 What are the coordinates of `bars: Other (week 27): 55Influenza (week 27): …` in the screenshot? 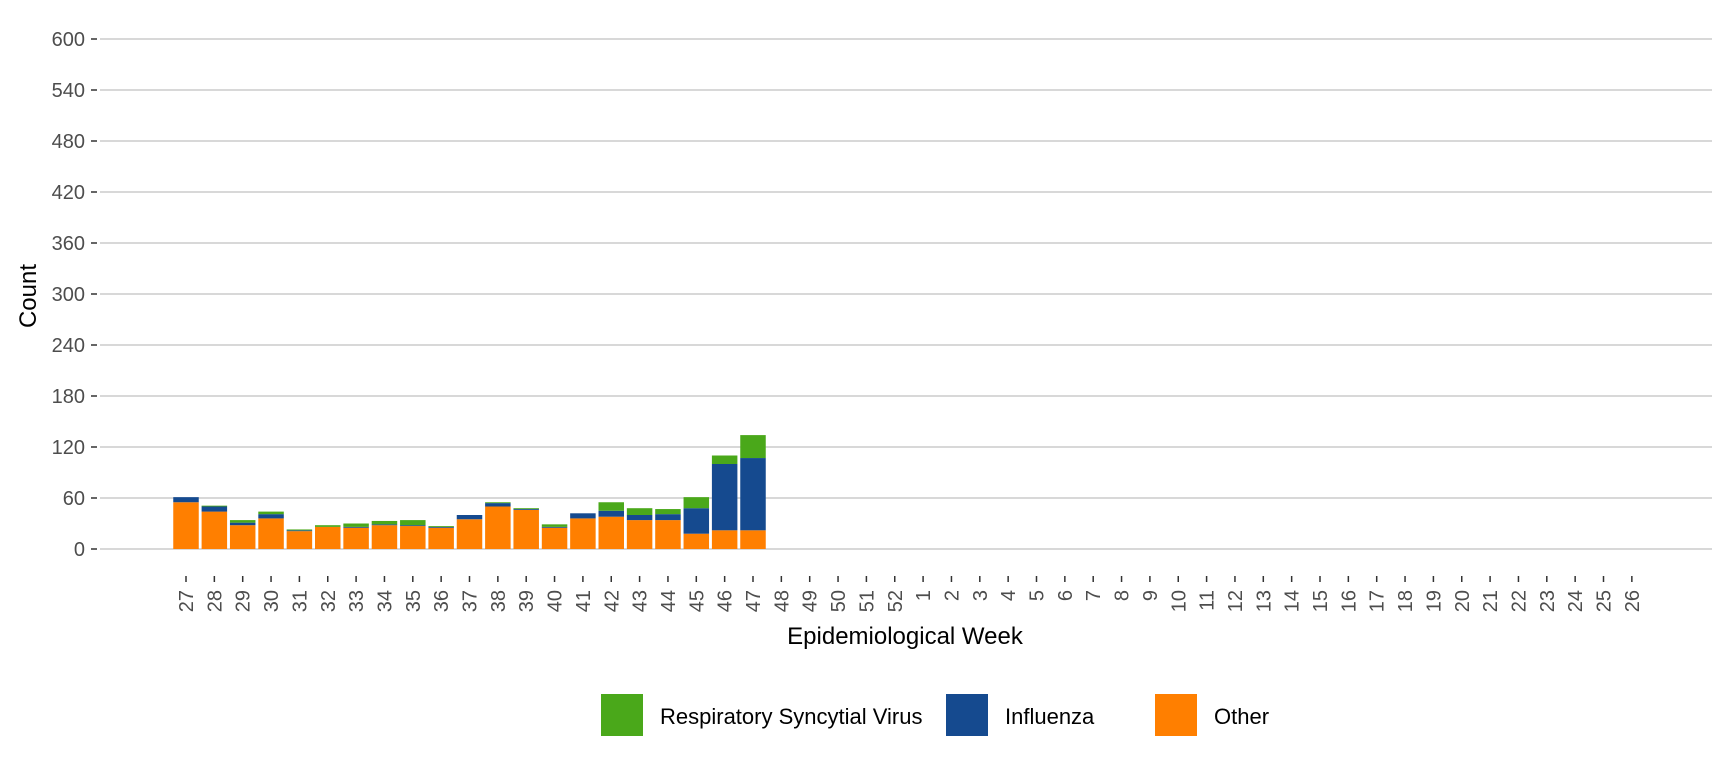 It's located at (469, 492).